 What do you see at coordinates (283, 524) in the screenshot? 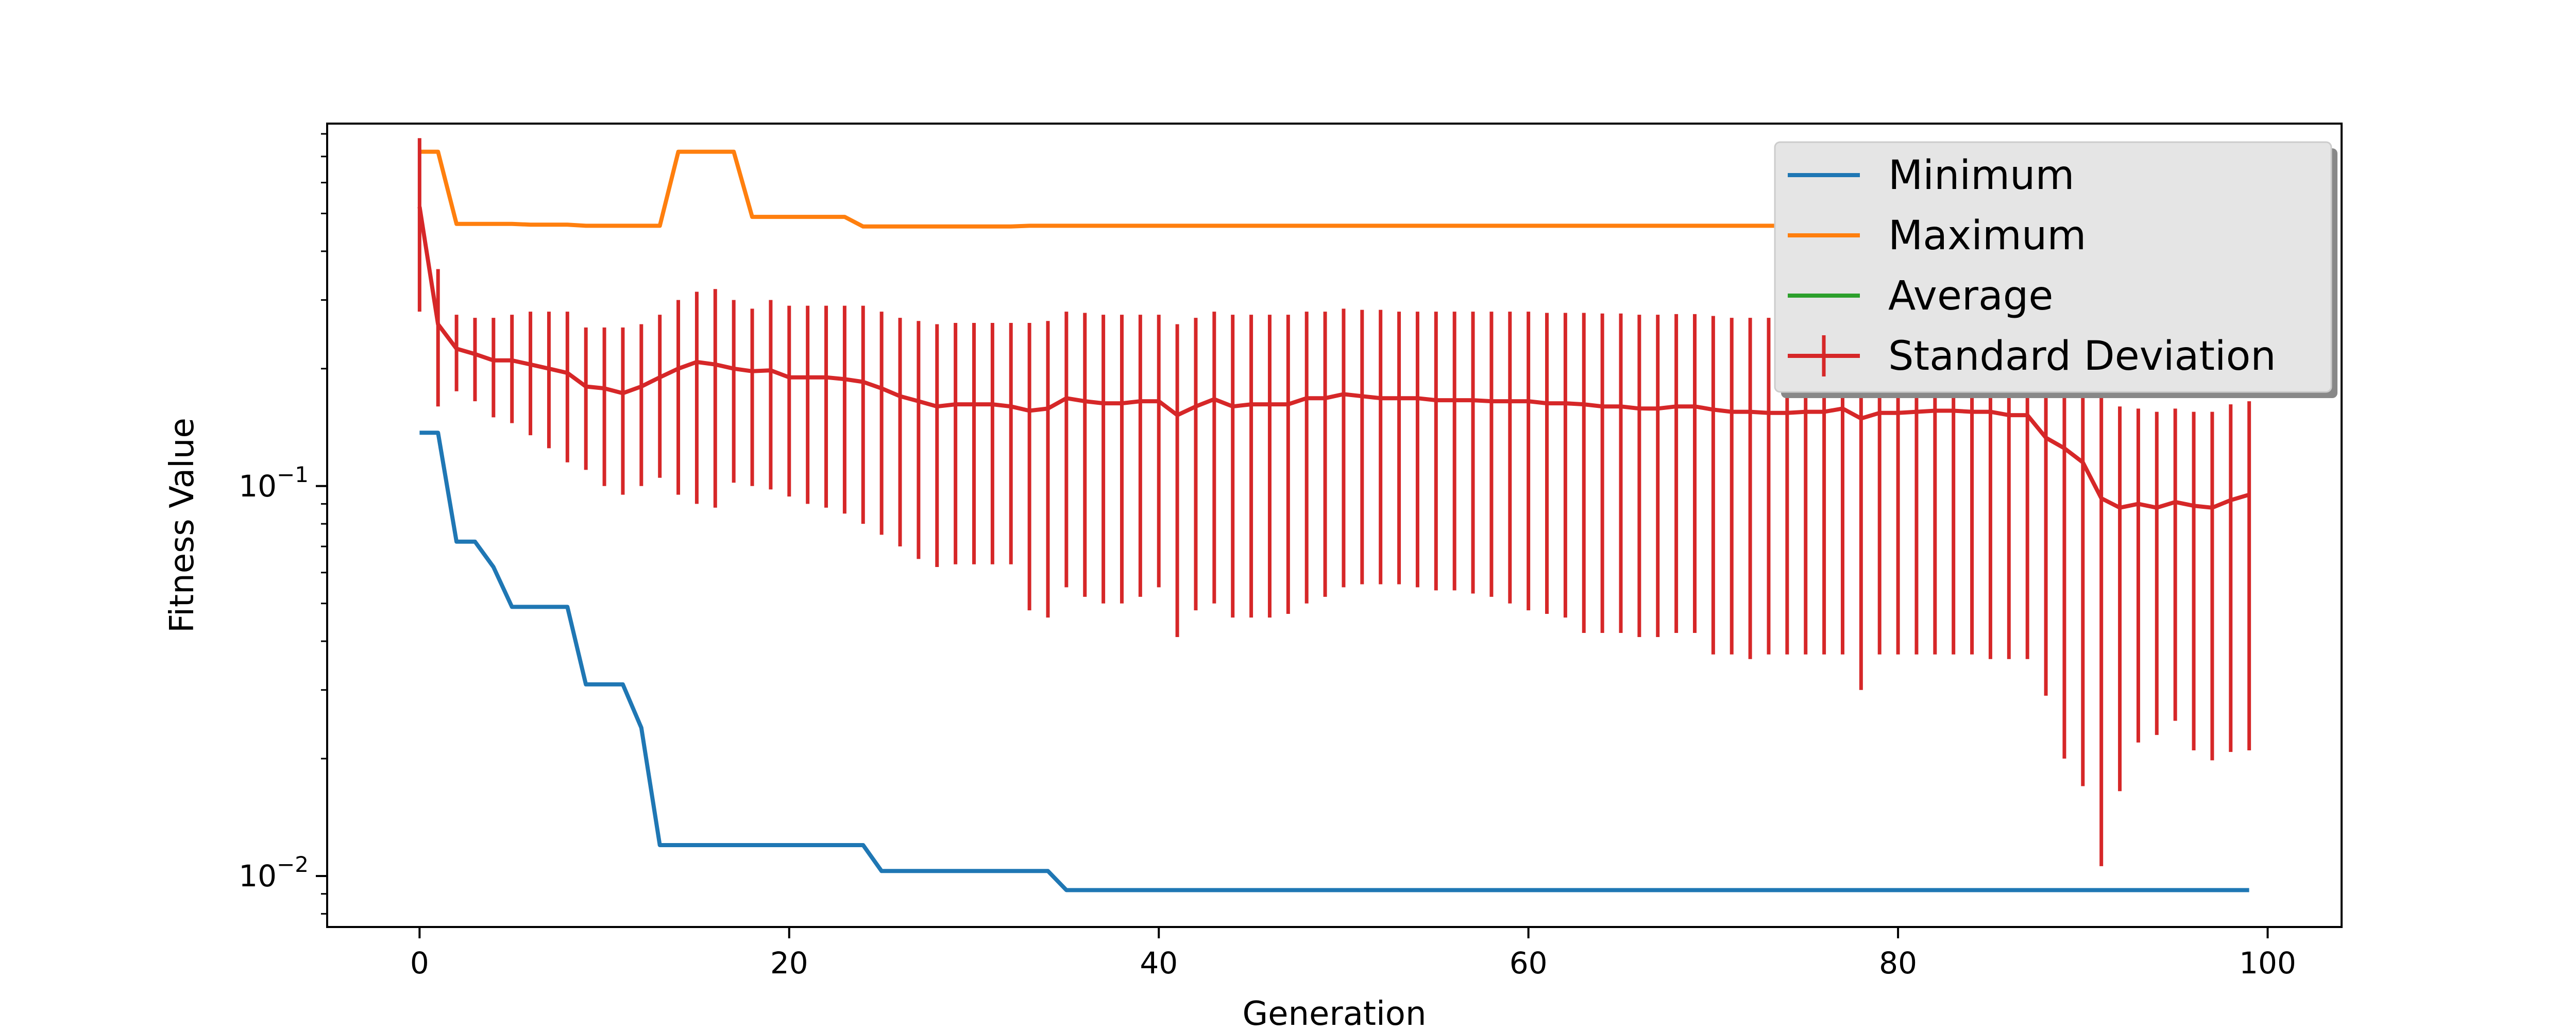
I see `y-axis: 10⁻¹ 10⁻²` at bounding box center [283, 524].